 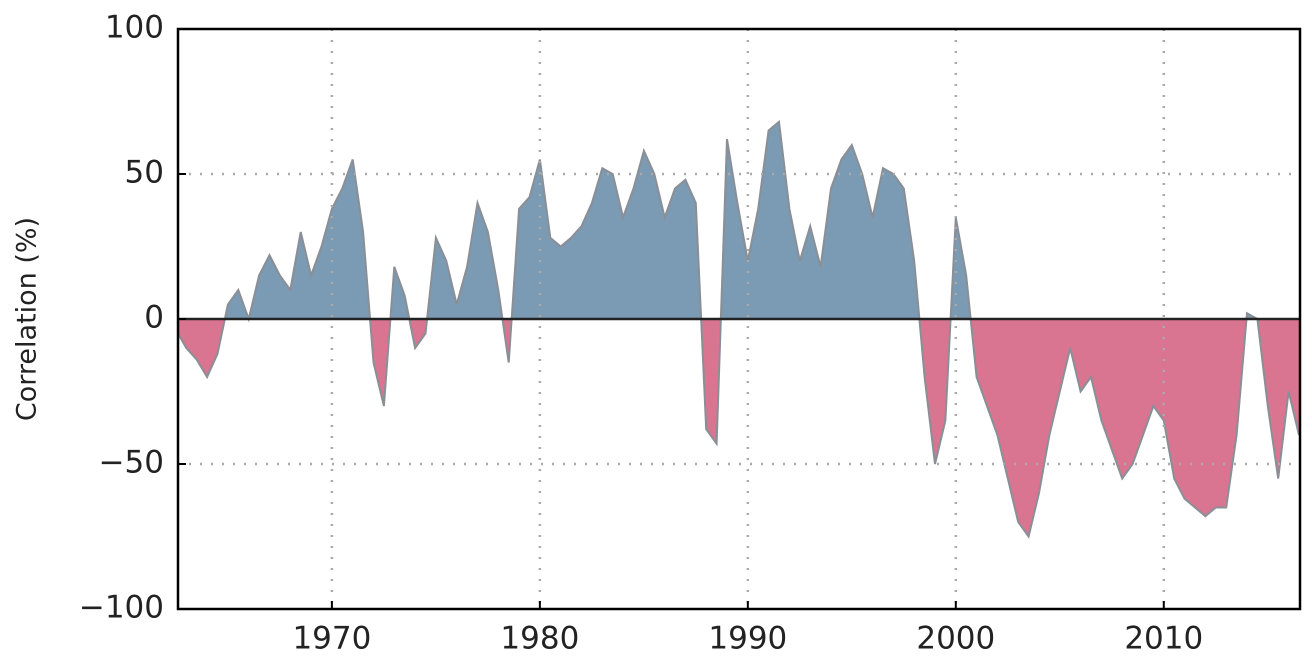 What do you see at coordinates (955, 639) in the screenshot?
I see `x-tick-label: 2000` at bounding box center [955, 639].